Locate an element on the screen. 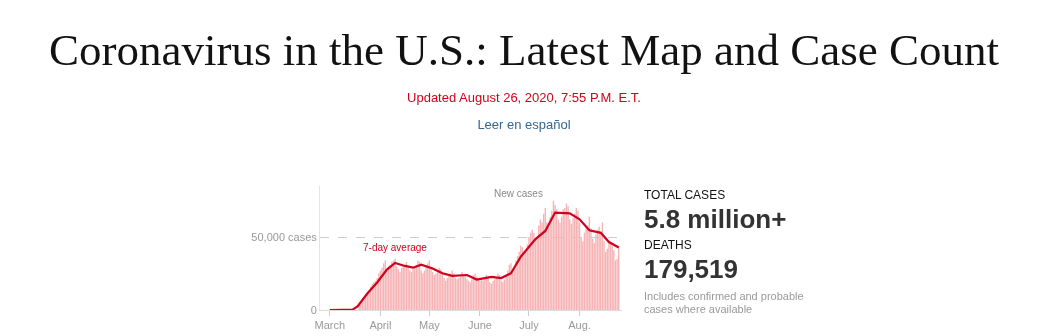  line-series is located at coordinates (474, 260).